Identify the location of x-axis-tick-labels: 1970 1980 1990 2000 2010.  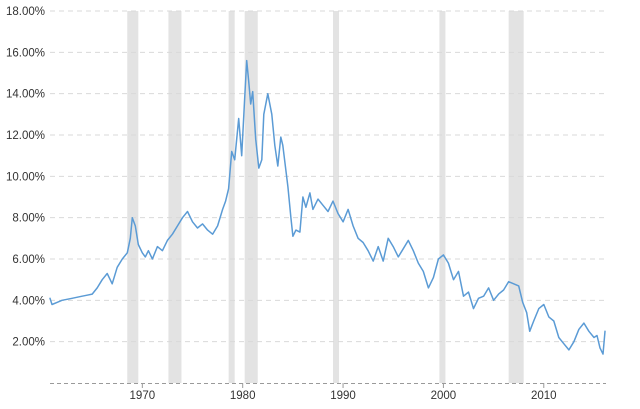
(343, 396).